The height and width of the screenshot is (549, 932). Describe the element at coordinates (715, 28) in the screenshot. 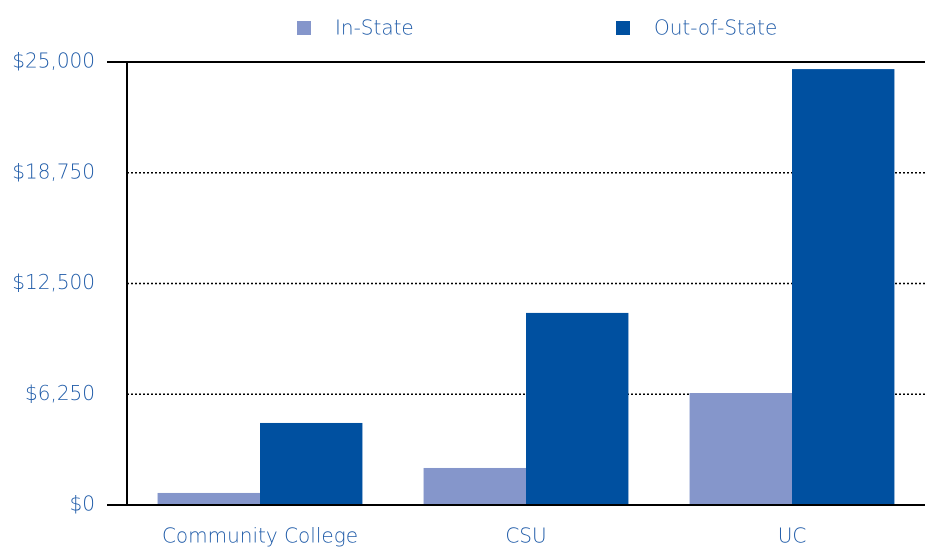

I see `legend-label: Out-of-State` at that location.